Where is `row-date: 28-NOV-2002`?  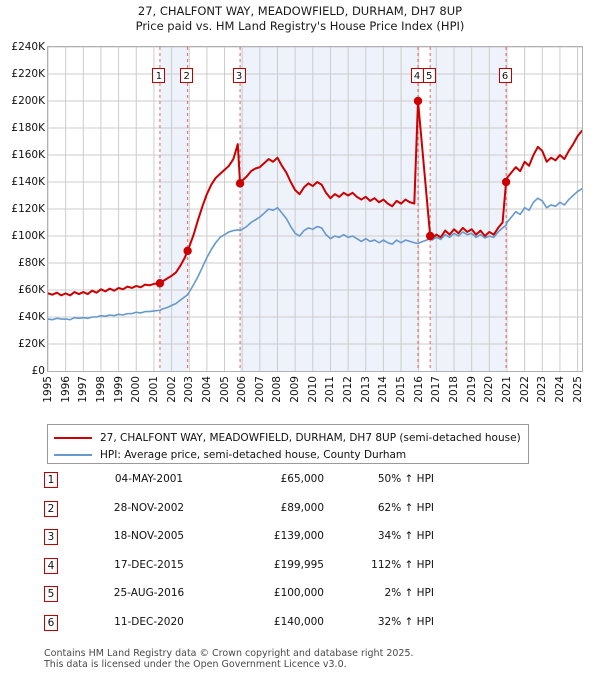 row-date: 28-NOV-2002 is located at coordinates (149, 507).